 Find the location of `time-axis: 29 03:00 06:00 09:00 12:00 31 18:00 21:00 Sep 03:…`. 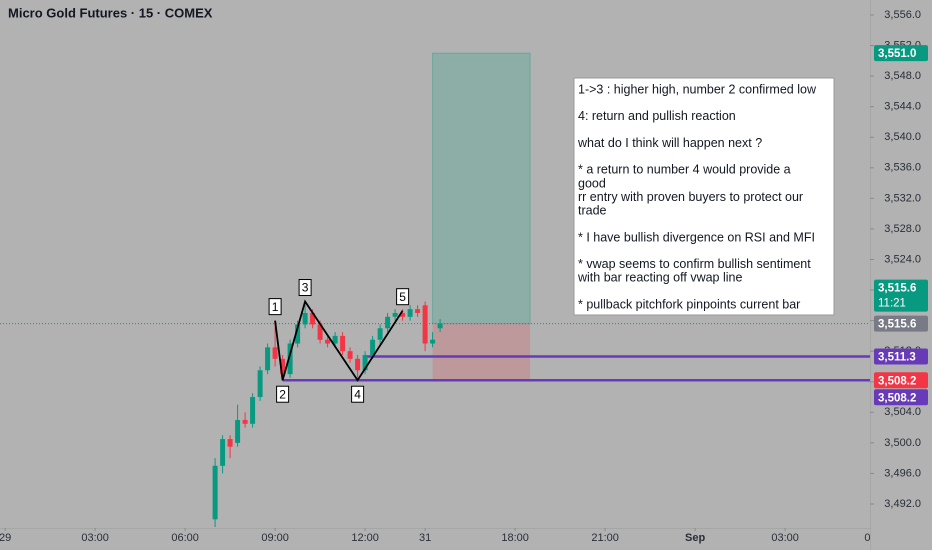

time-axis: 29 03:00 06:00 09:00 12:00 31 18:00 21:00 Sep 03:… is located at coordinates (442, 536).